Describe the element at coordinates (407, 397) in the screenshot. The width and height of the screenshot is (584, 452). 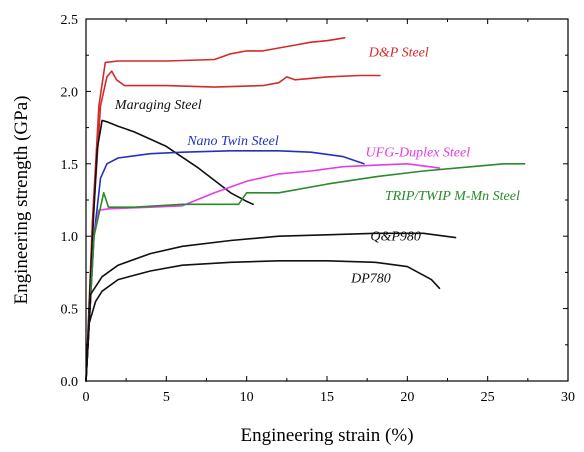
I see `x-tick-label: 20` at that location.